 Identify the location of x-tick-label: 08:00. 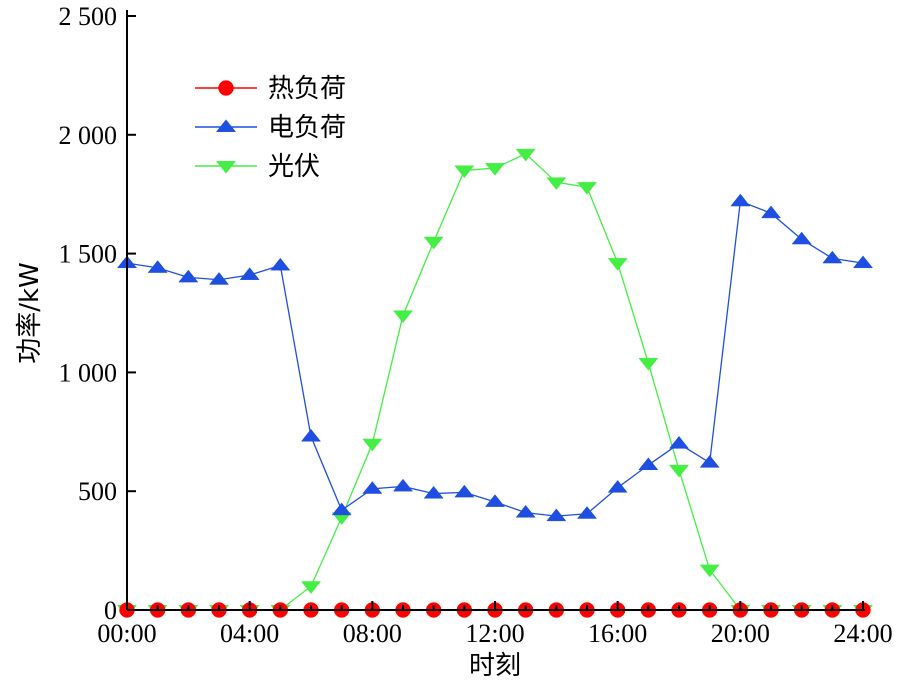
(372, 633).